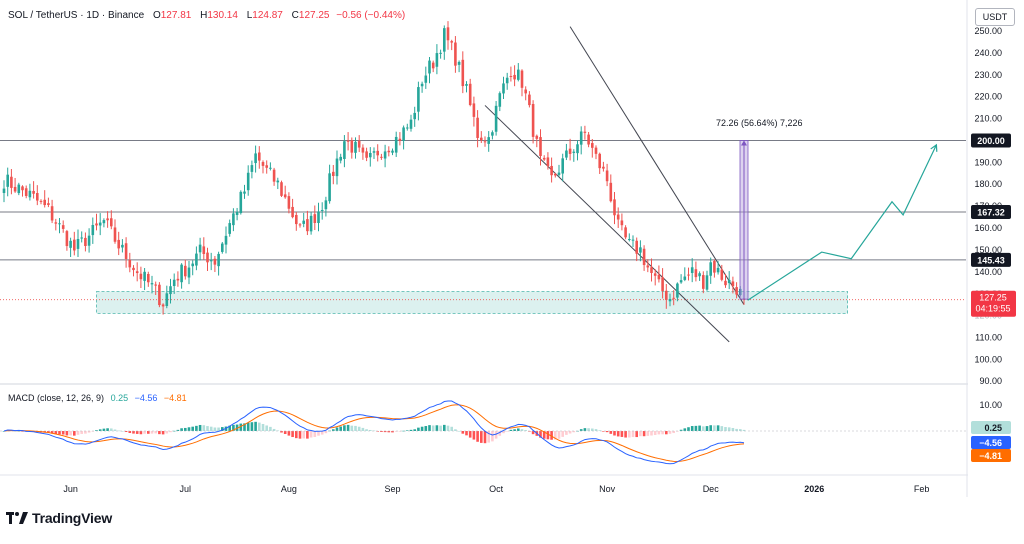 Image resolution: width=1024 pixels, height=544 pixels. Describe the element at coordinates (711, 489) in the screenshot. I see `time-tick-label: Dec` at that location.